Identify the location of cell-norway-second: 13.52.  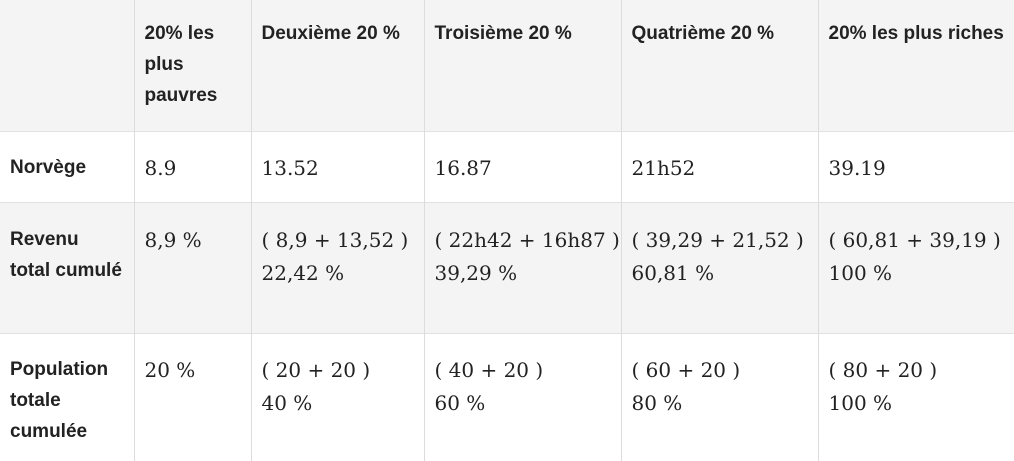
(337, 166).